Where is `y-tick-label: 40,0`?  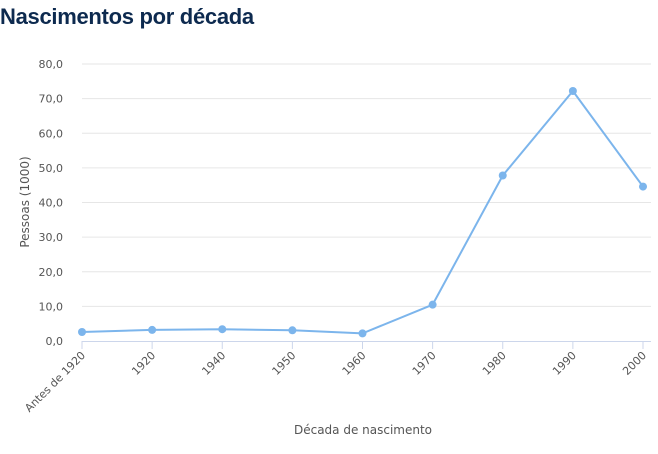
y-tick-label: 40,0 is located at coordinates (51, 203).